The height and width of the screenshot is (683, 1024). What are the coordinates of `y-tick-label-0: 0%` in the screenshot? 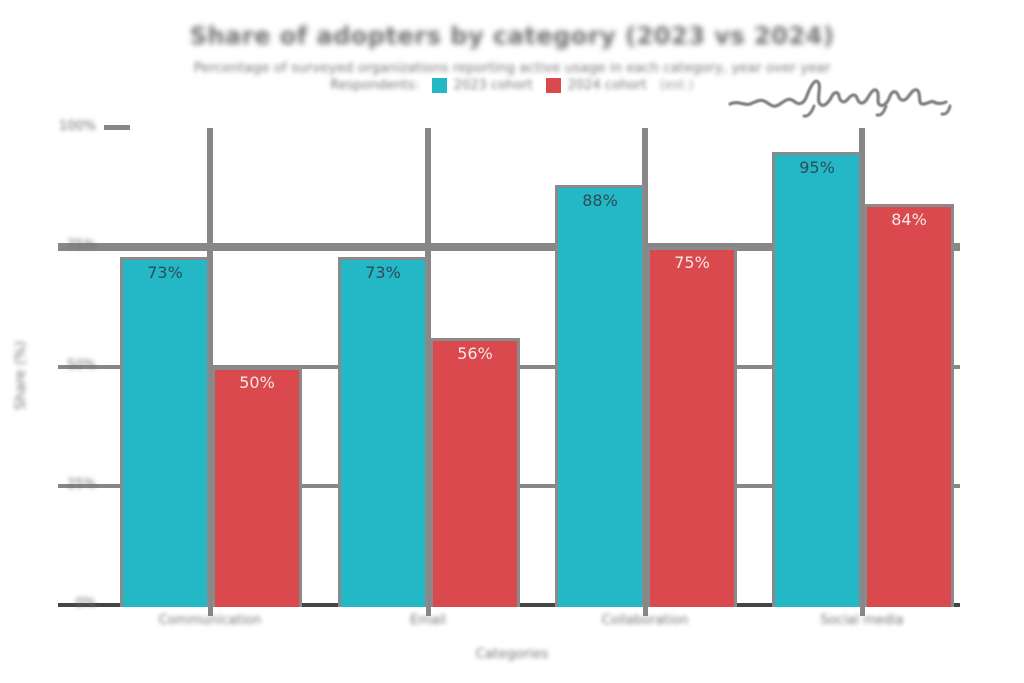 It's located at (85, 603).